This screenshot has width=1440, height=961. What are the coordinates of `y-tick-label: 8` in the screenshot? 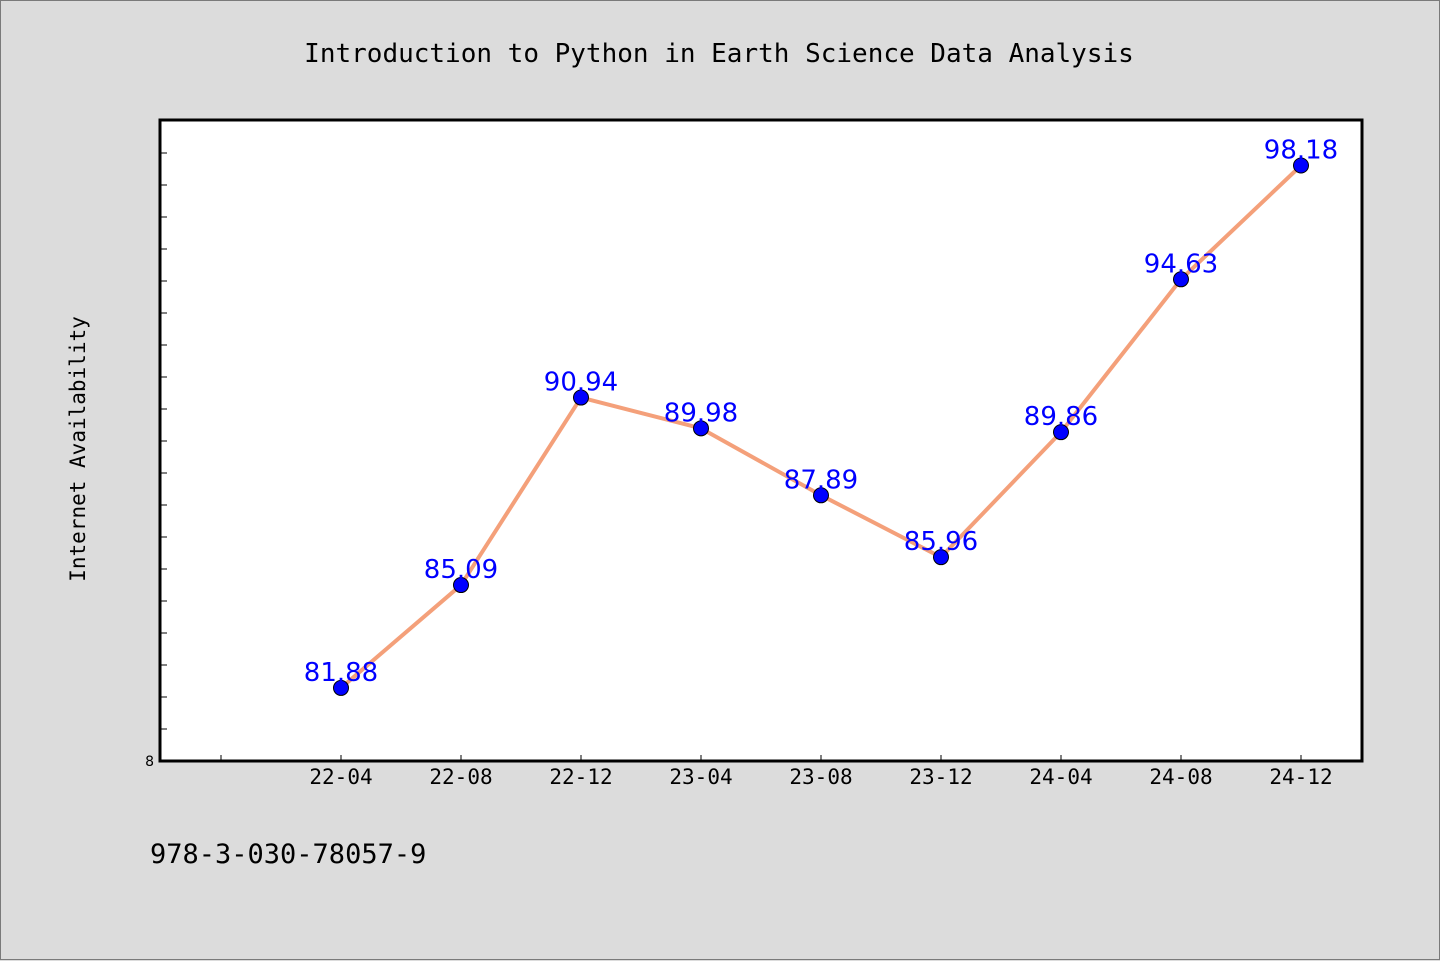 It's located at (149, 762).